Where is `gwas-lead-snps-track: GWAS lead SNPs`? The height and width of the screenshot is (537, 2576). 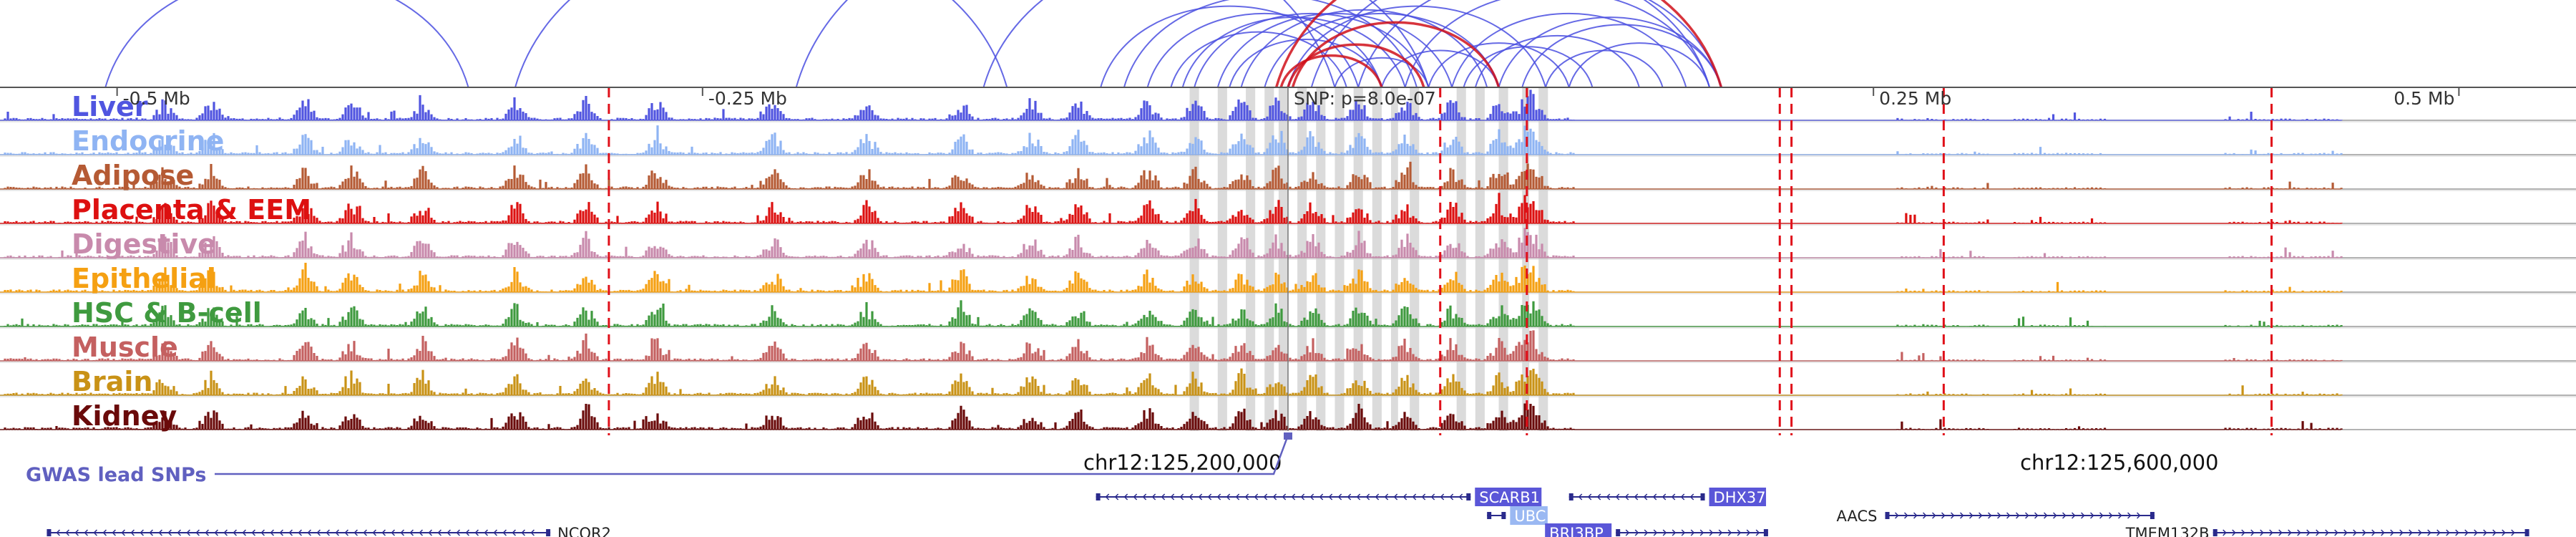
gwas-lead-snps-track: GWAS lead SNPs is located at coordinates (659, 459).